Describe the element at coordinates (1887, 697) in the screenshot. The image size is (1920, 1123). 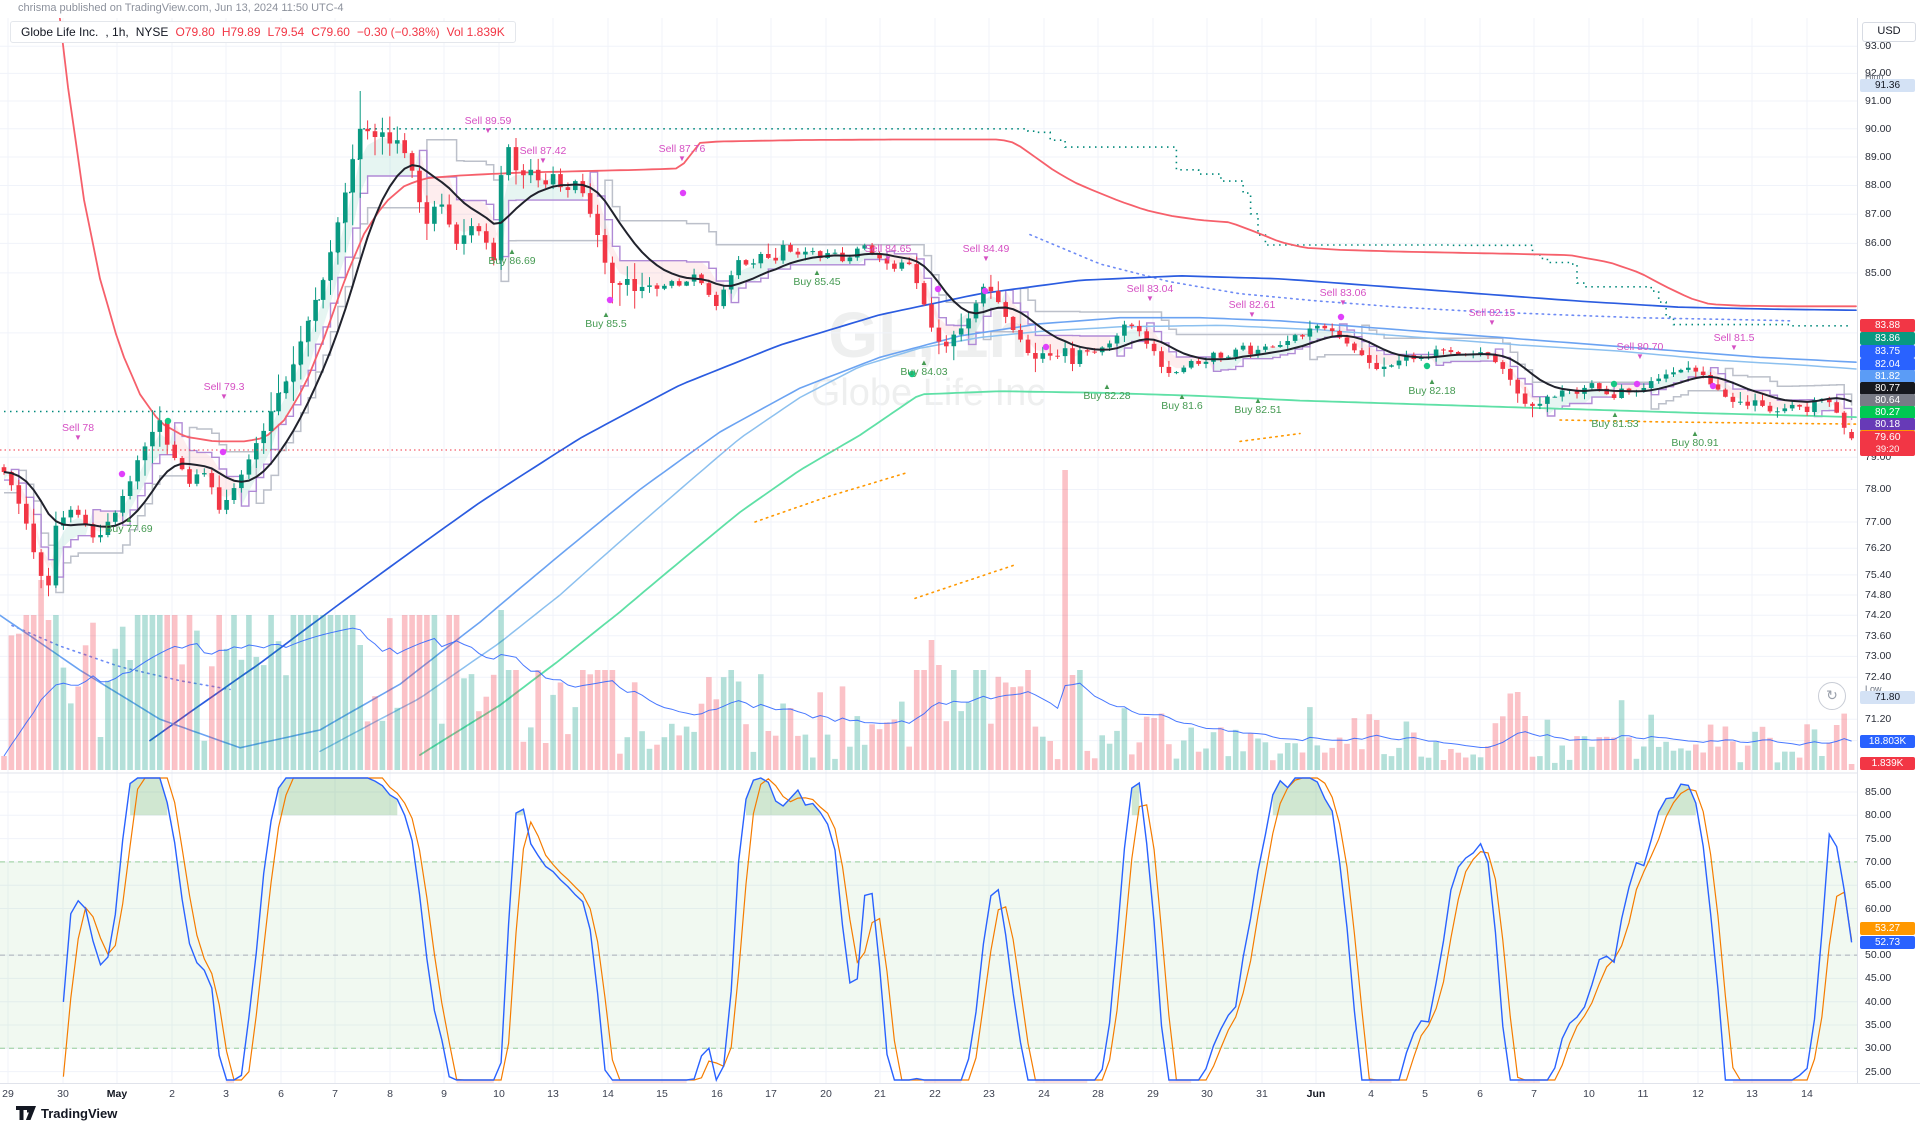
I see `hl-price-tag: 71.80` at that location.